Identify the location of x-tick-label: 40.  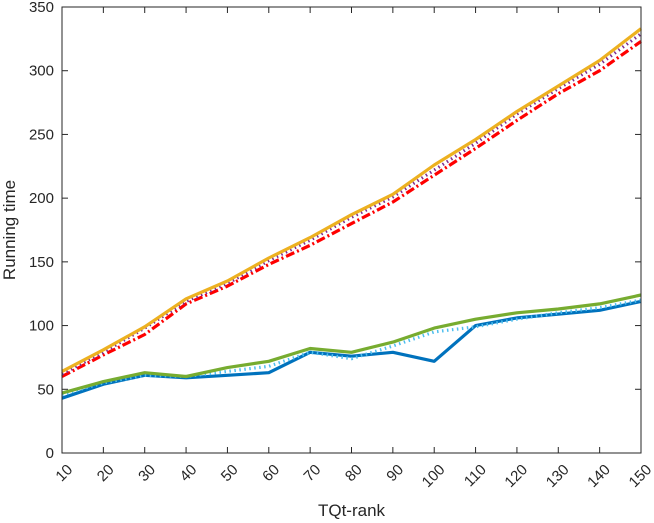
(189, 473).